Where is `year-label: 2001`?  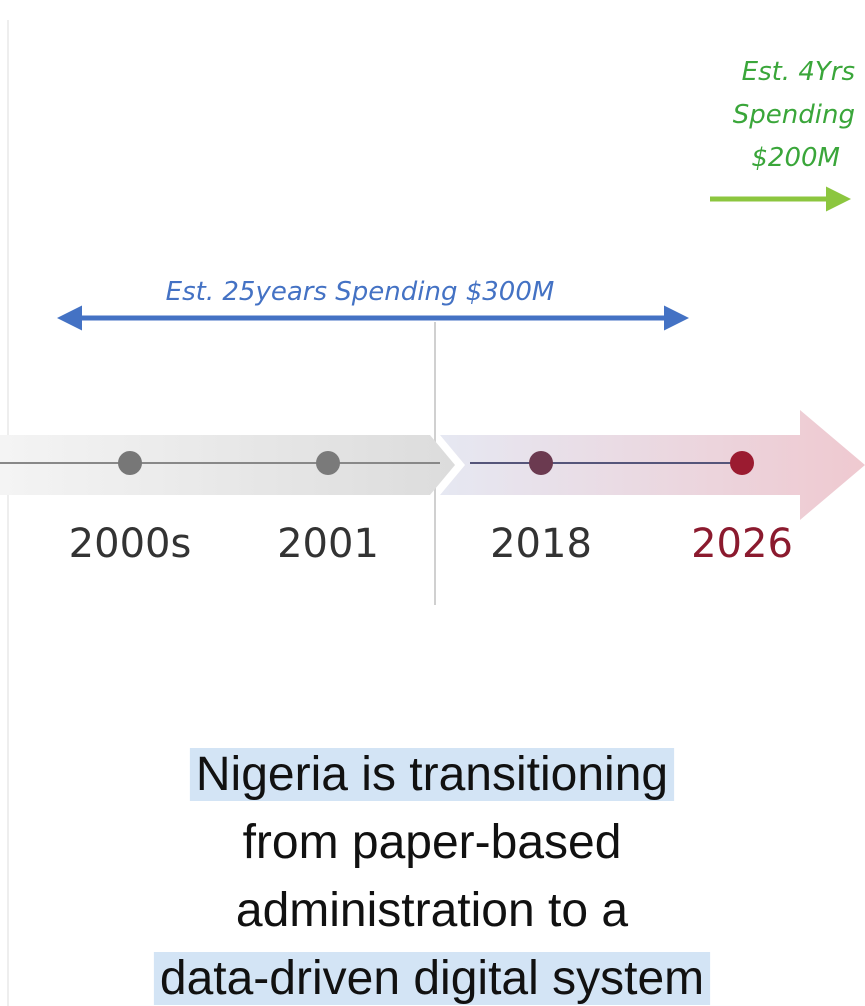
year-label: 2001 is located at coordinates (328, 544).